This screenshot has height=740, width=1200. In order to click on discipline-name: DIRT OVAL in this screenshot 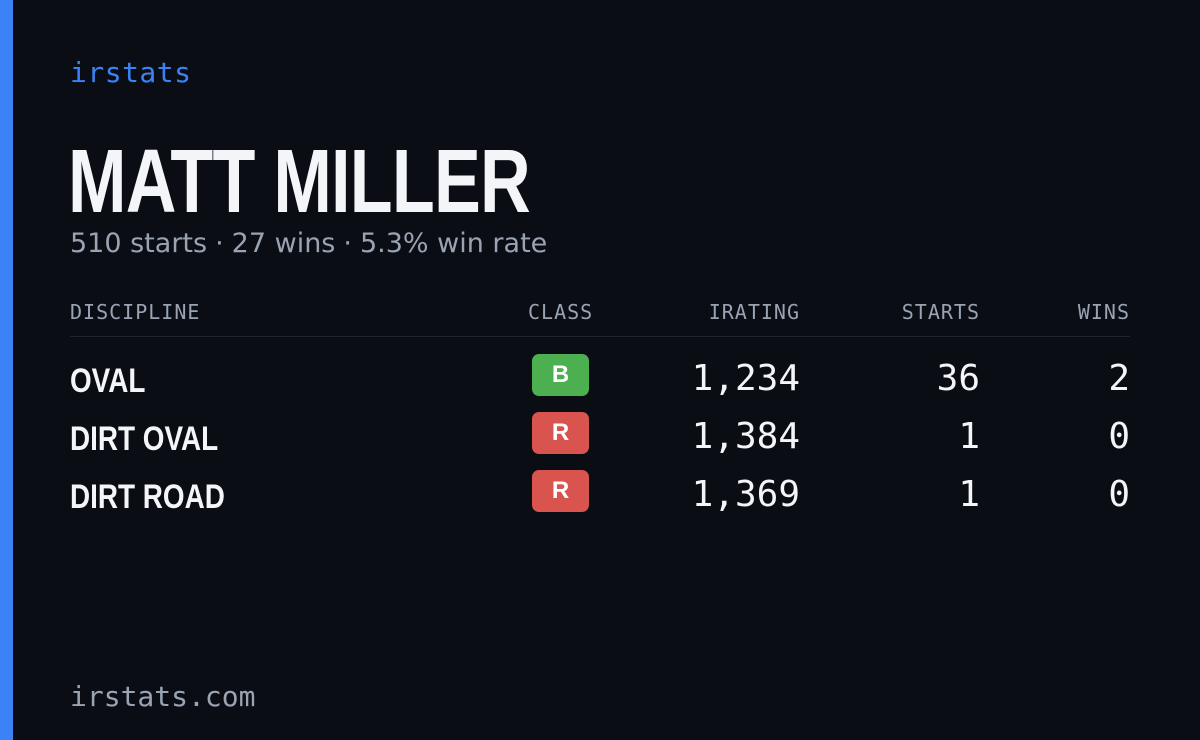, I will do `click(144, 439)`.